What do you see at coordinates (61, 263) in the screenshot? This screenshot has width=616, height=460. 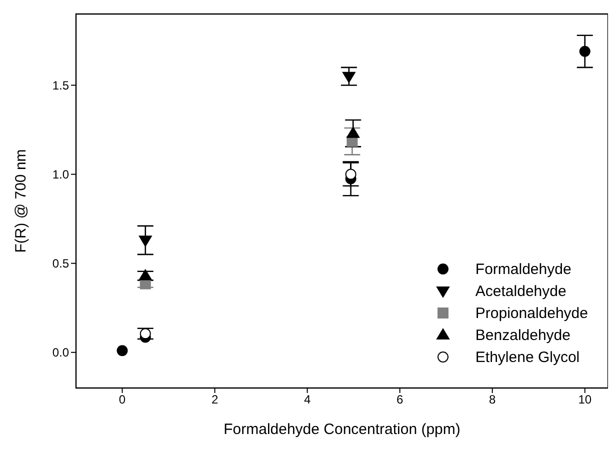 I see `y-tick-label: 0.5` at bounding box center [61, 263].